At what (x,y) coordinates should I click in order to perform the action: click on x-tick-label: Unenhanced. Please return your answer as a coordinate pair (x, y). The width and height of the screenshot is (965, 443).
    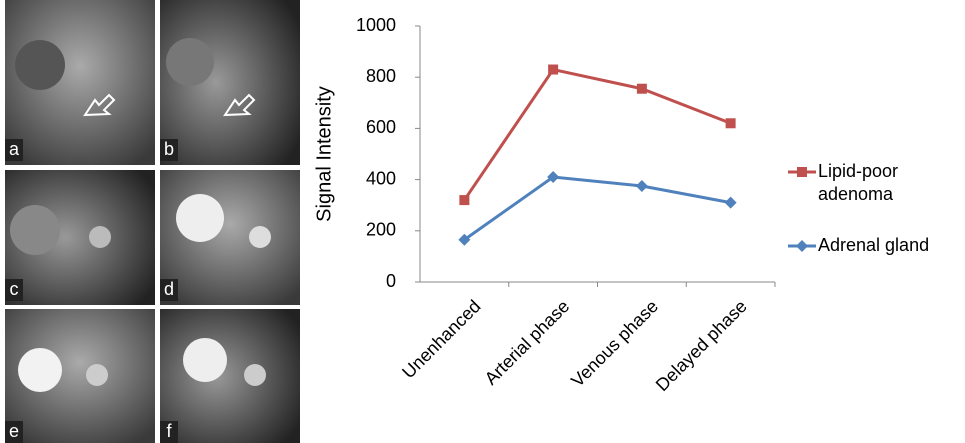
    Looking at the image, I should click on (441, 339).